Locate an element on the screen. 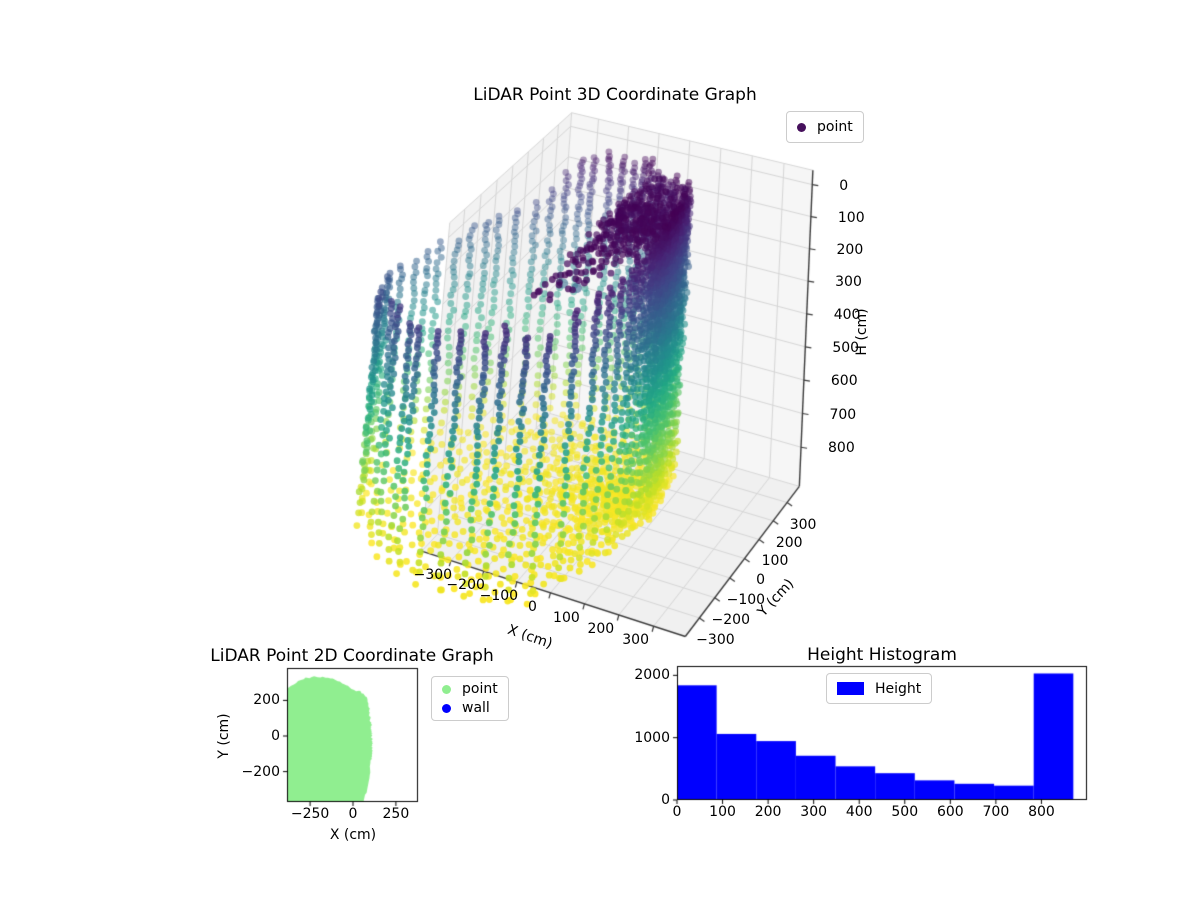  hist-x-tick-label: 500 is located at coordinates (905, 812).